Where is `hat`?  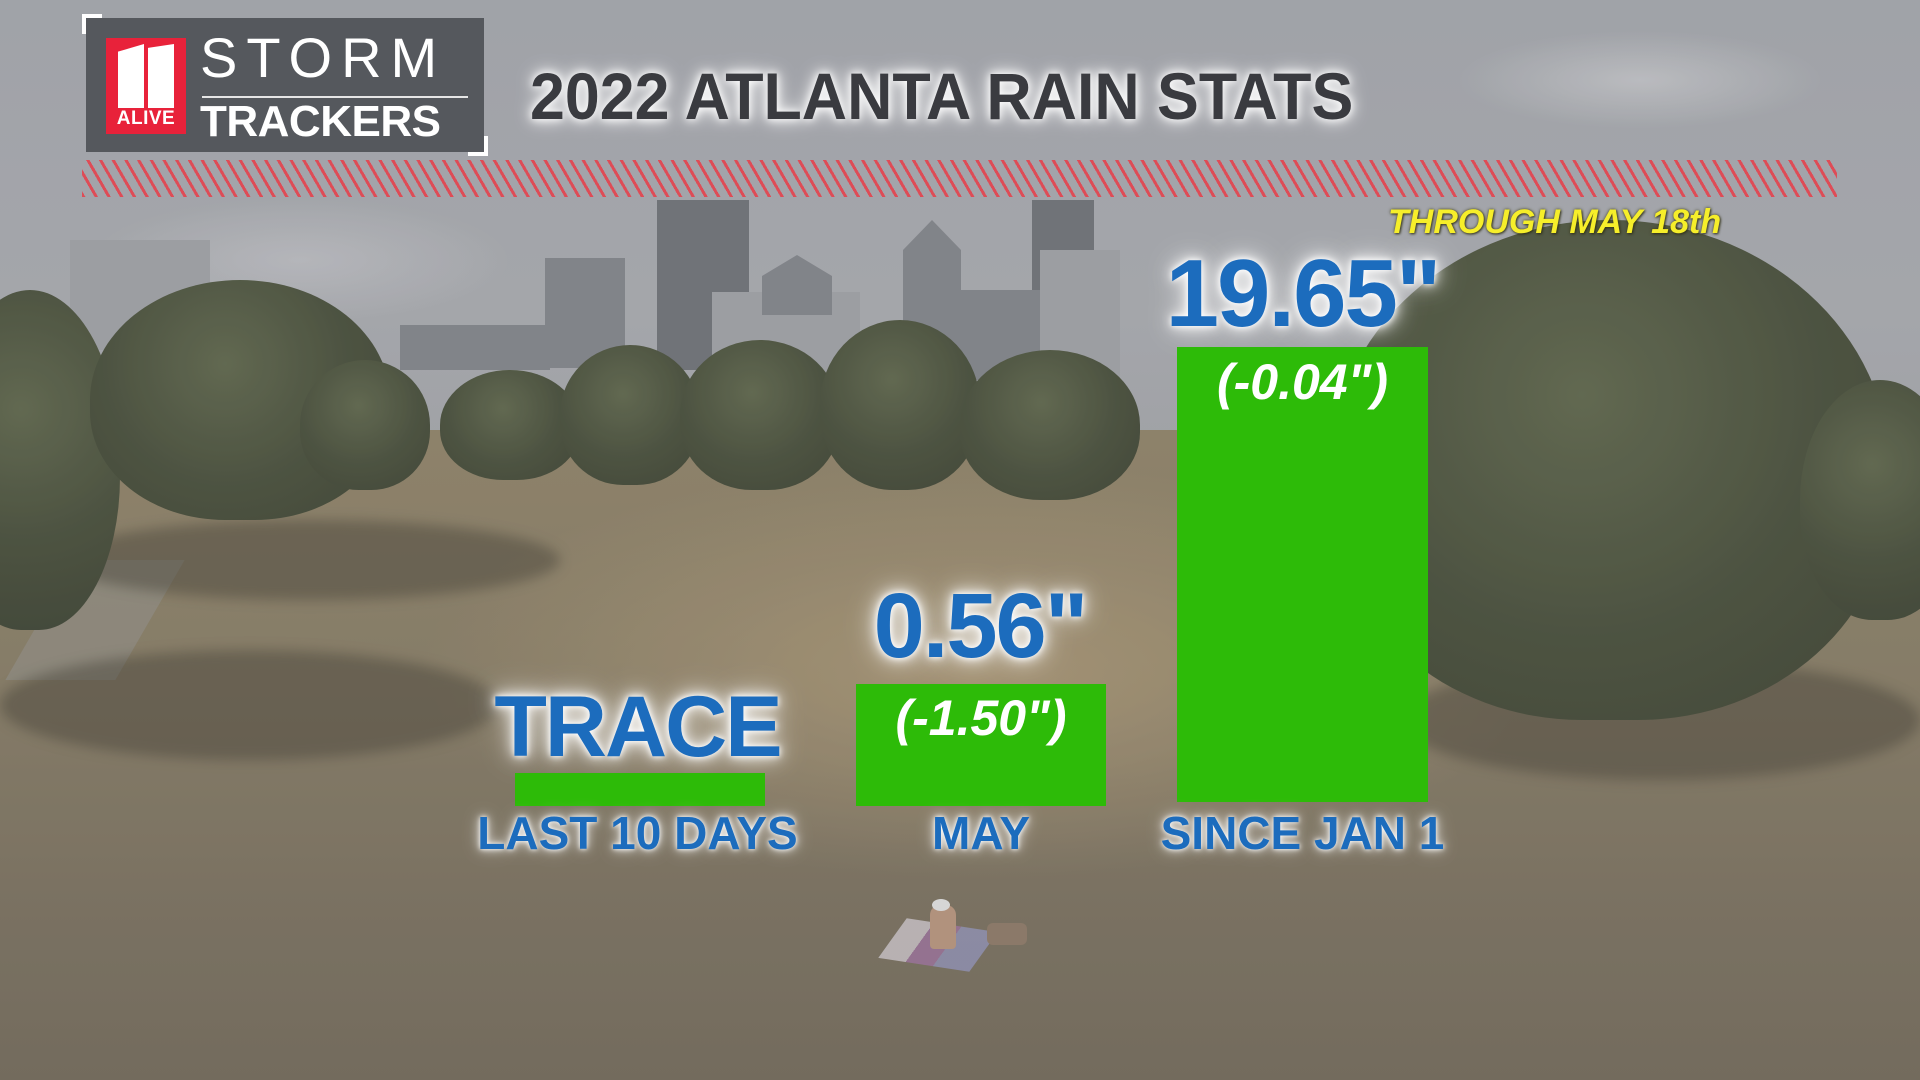 hat is located at coordinates (941, 905).